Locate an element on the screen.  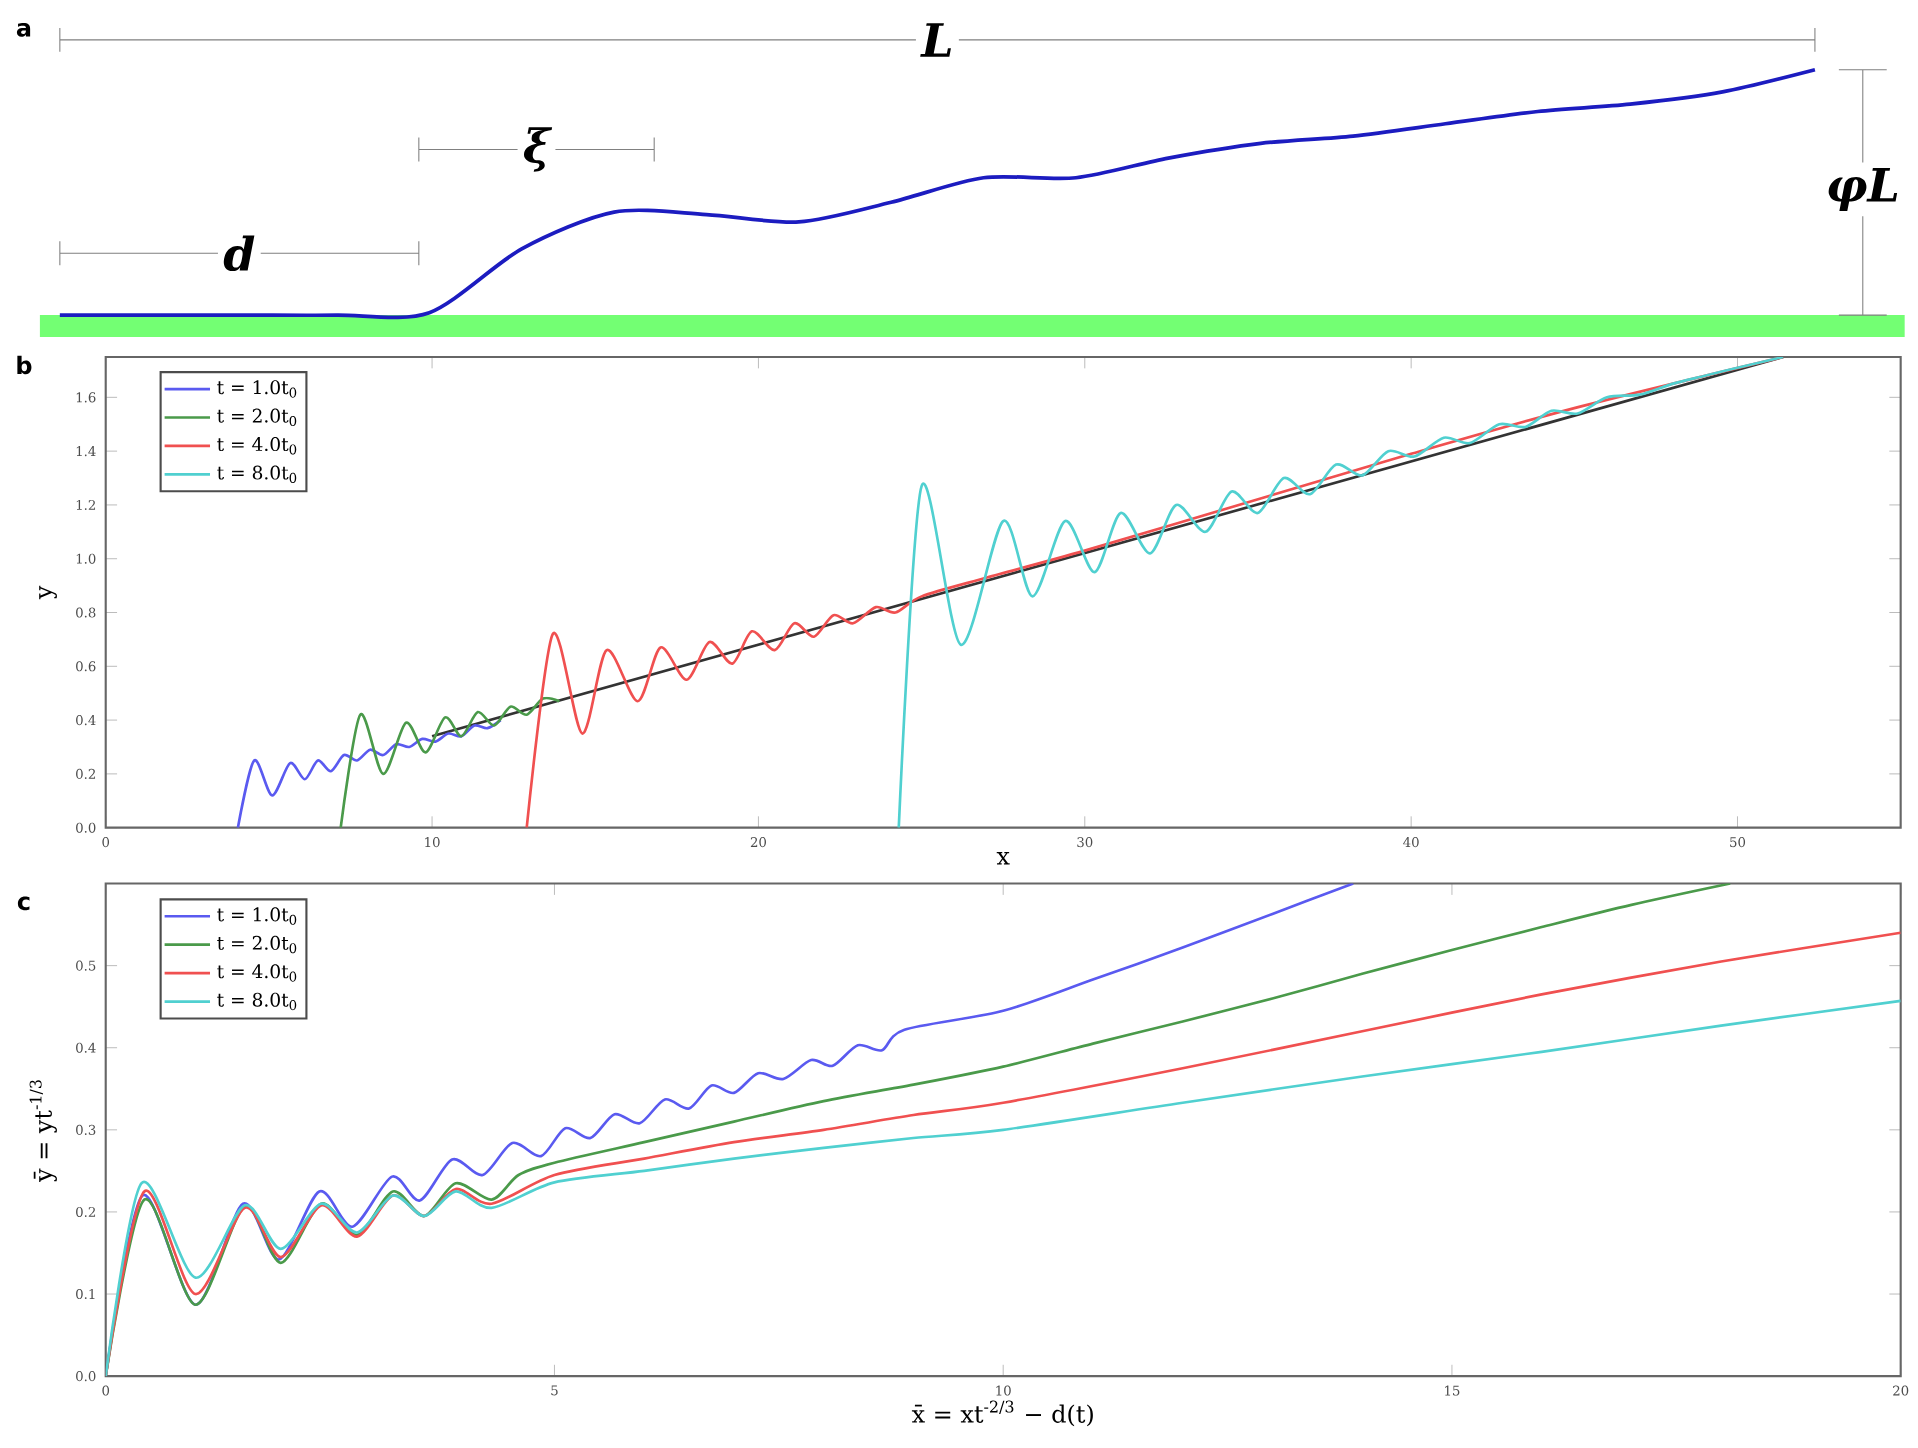
x-axis-title: x is located at coordinates (1003, 858).